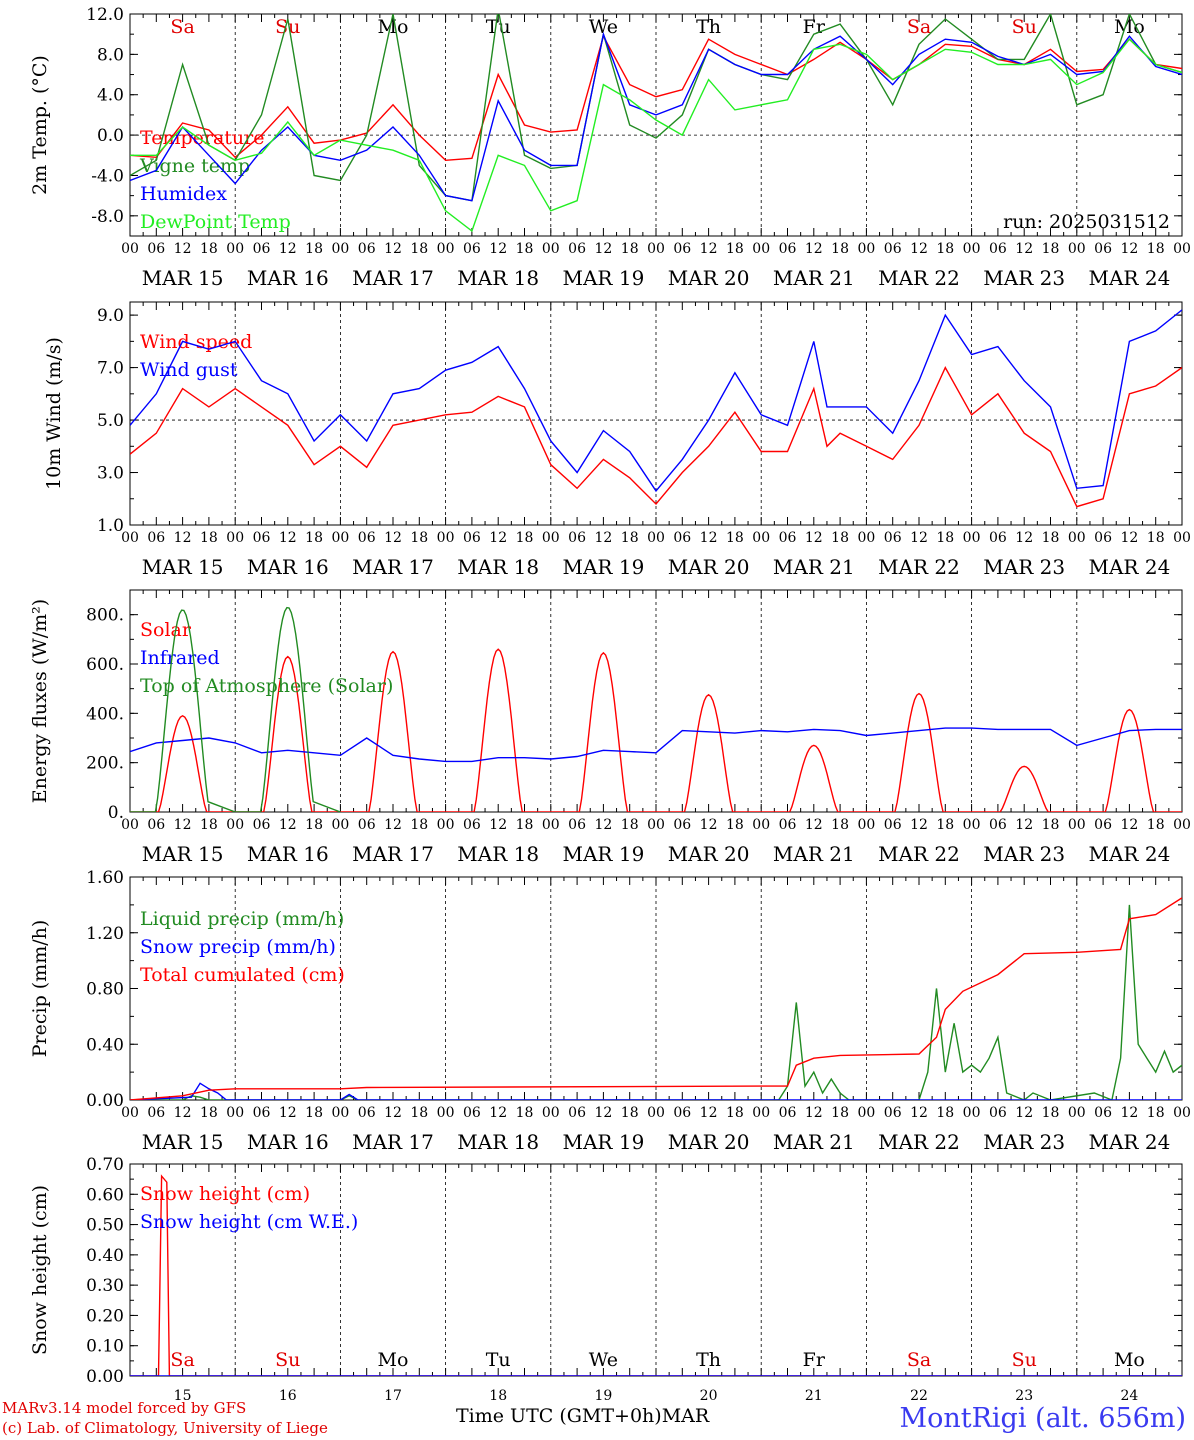  What do you see at coordinates (708, 1360) in the screenshot?
I see `weekday-label: Th` at bounding box center [708, 1360].